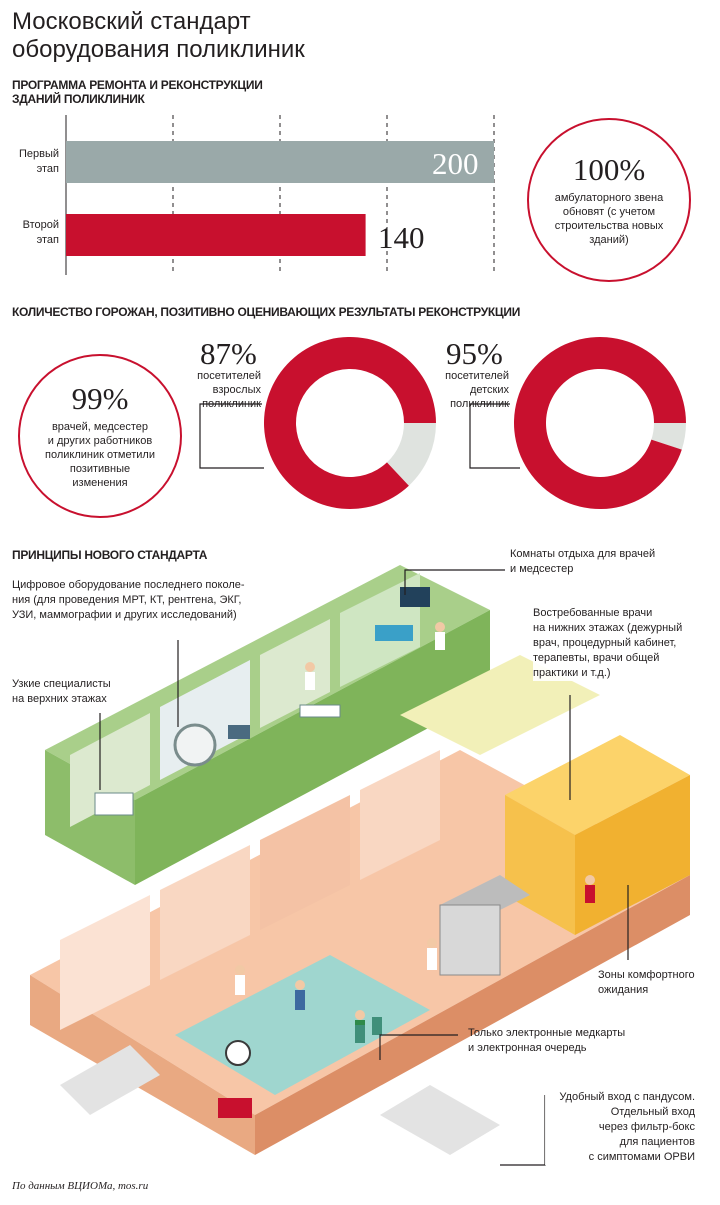 Image resolution: width=720 pixels, height=1205 pixels. What do you see at coordinates (61, 692) in the screenshot?
I see `callout-specialists: Узкие специалисты на верхних этажах` at bounding box center [61, 692].